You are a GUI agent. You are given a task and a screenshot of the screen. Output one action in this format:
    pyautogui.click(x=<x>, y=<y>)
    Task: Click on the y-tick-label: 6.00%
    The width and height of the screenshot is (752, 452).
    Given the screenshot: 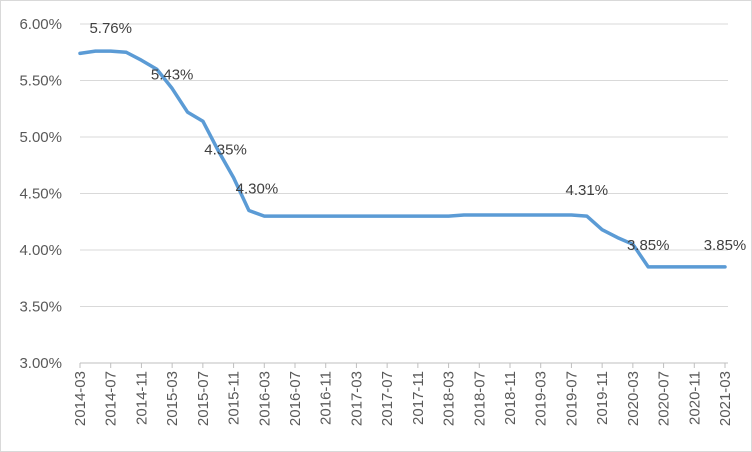 What is the action you would take?
    pyautogui.click(x=40, y=24)
    